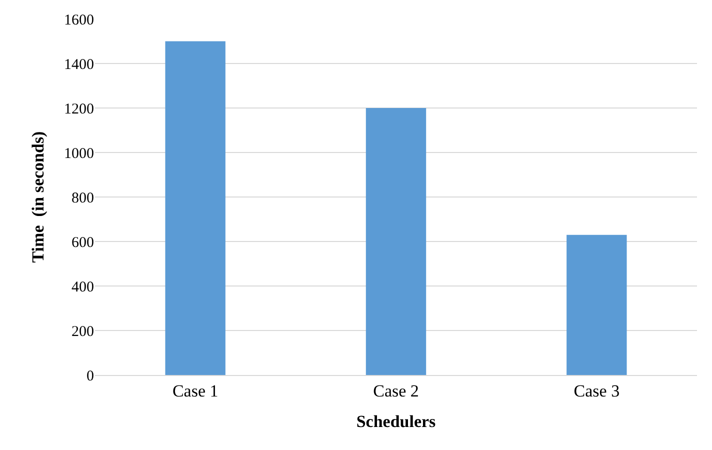 The width and height of the screenshot is (712, 450). Describe the element at coordinates (195, 390) in the screenshot. I see `x-tick-label: Case 1` at that location.